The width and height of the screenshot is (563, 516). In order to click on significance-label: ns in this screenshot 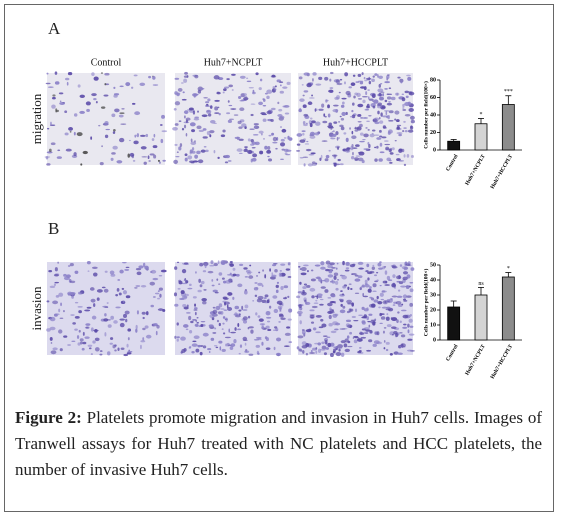, I will do `click(481, 284)`.